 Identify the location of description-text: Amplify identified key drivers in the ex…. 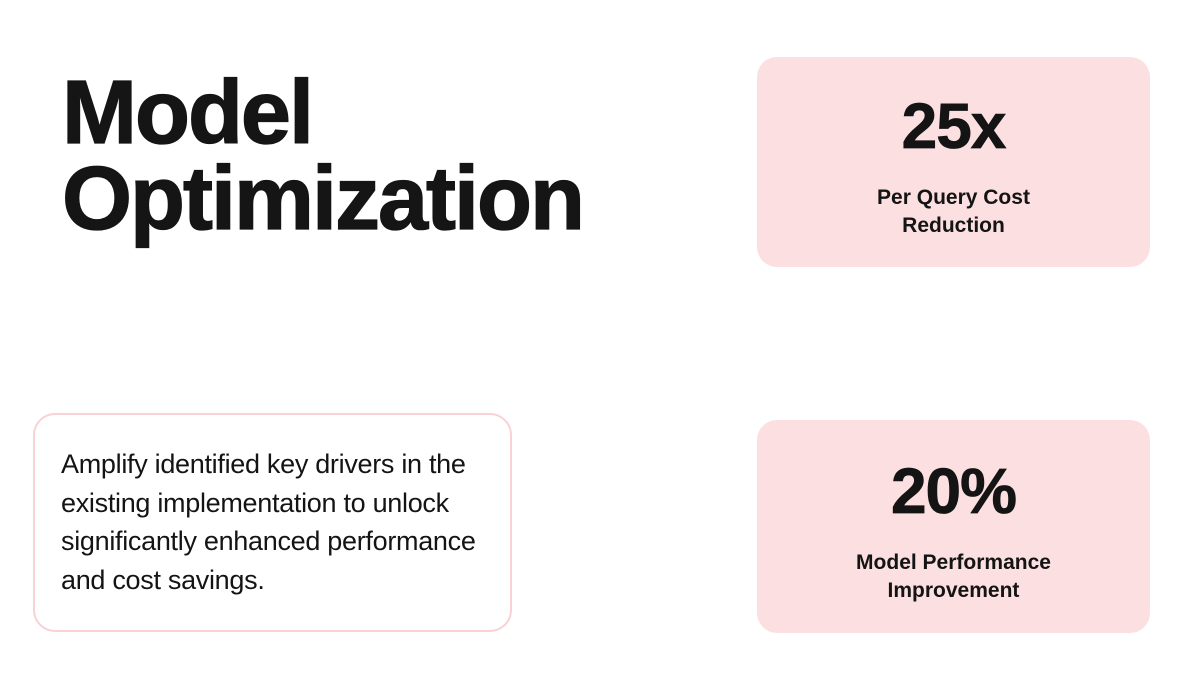
(268, 522).